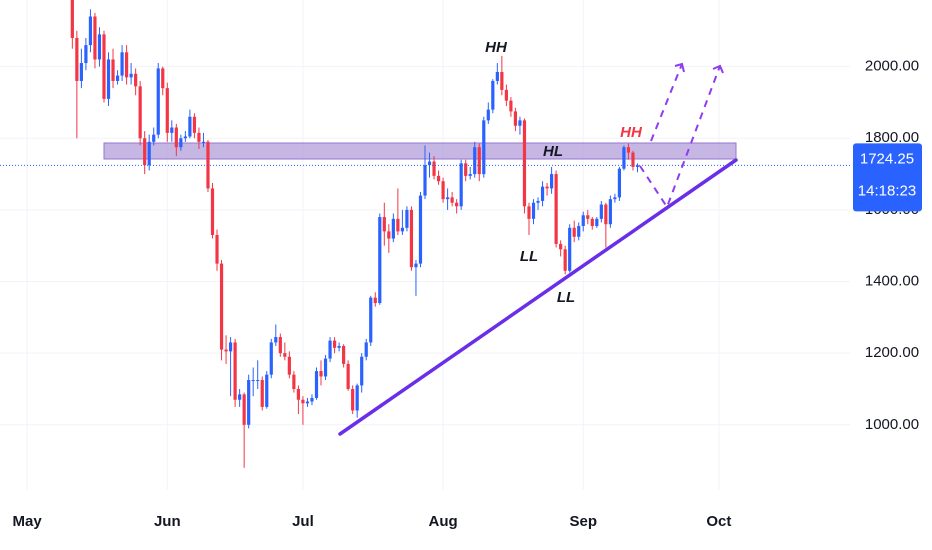 Image resolution: width=932 pixels, height=550 pixels. I want to click on price-box, so click(887, 177).